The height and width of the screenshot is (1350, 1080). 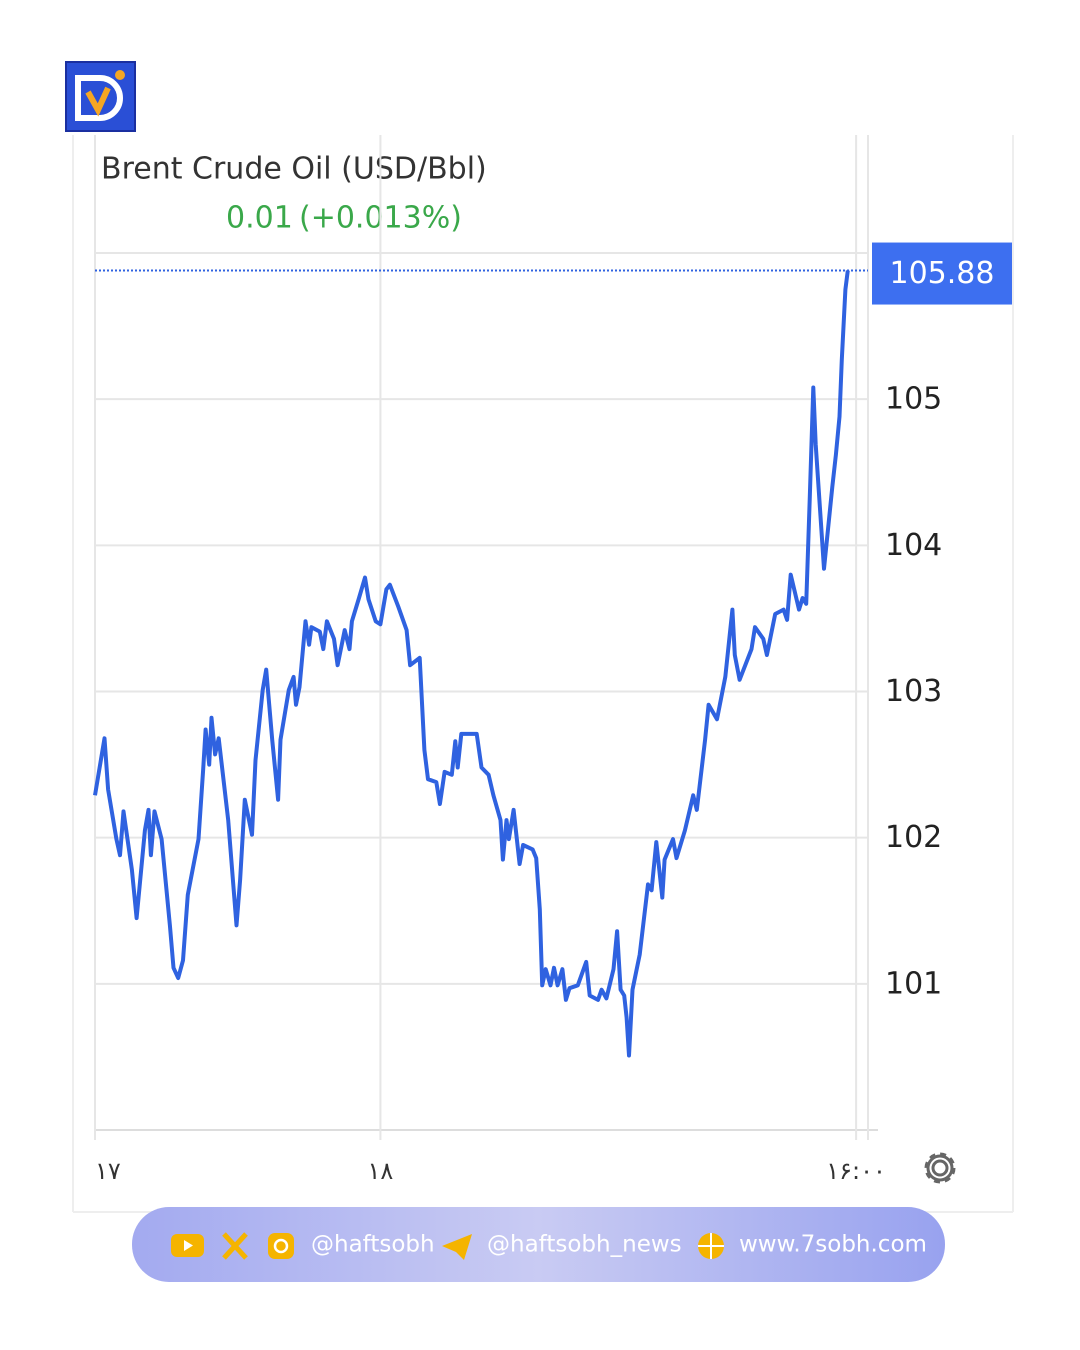 I want to click on logo, so click(x=100, y=96).